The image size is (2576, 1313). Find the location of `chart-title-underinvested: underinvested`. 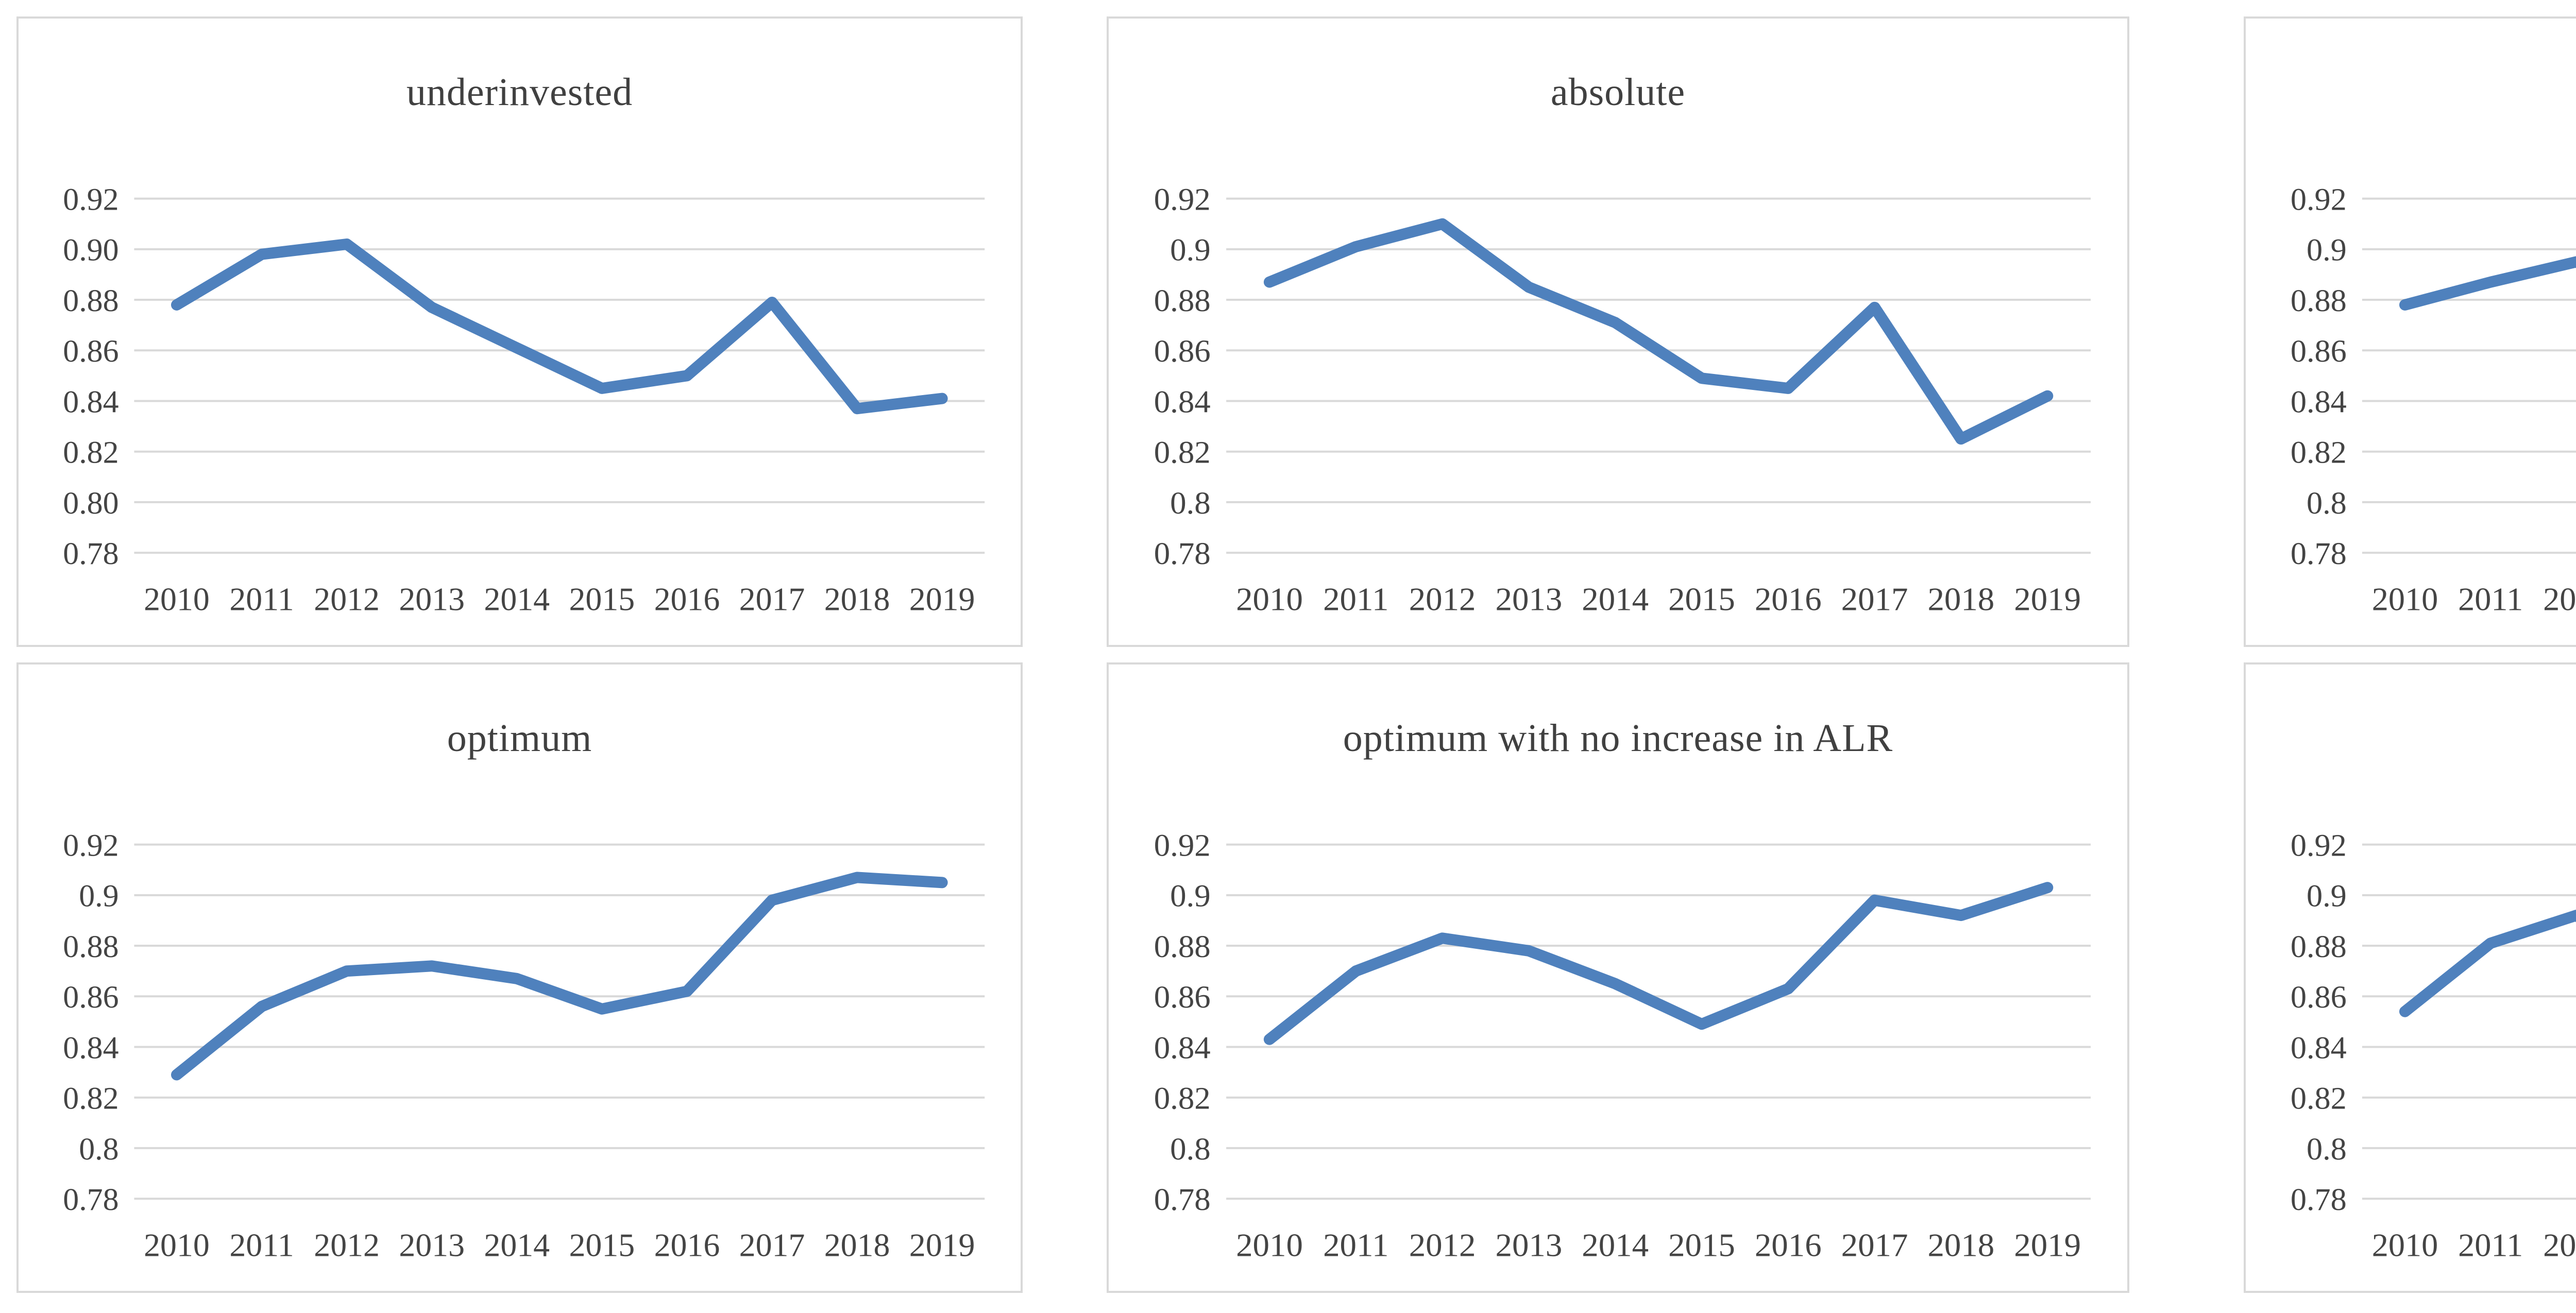

chart-title-underinvested: underinvested is located at coordinates (519, 92).